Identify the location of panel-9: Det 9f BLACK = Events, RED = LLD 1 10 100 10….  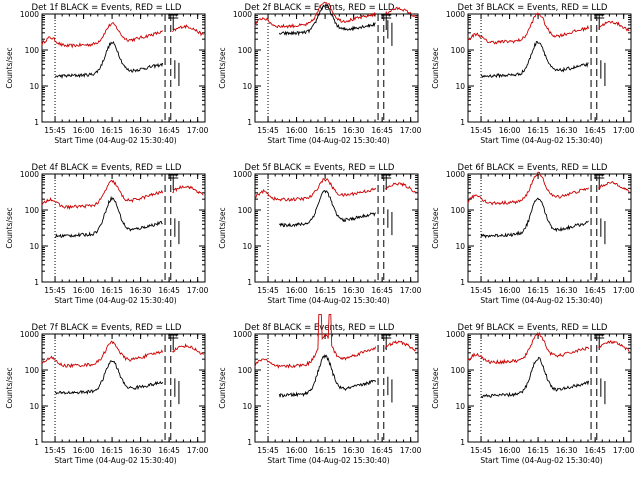
(533, 394).